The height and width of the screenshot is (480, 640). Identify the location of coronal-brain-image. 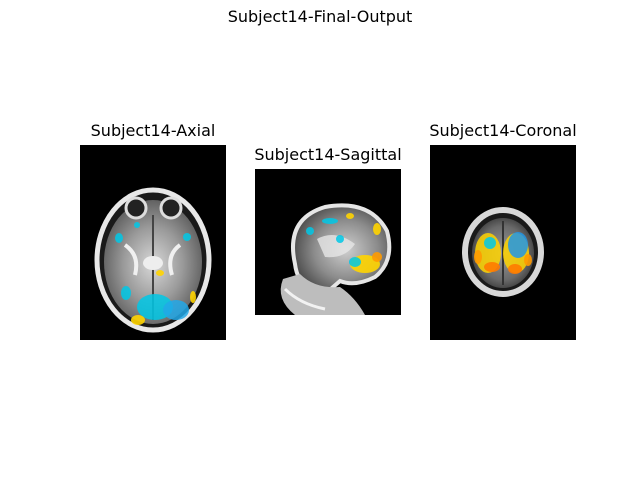
(503, 242).